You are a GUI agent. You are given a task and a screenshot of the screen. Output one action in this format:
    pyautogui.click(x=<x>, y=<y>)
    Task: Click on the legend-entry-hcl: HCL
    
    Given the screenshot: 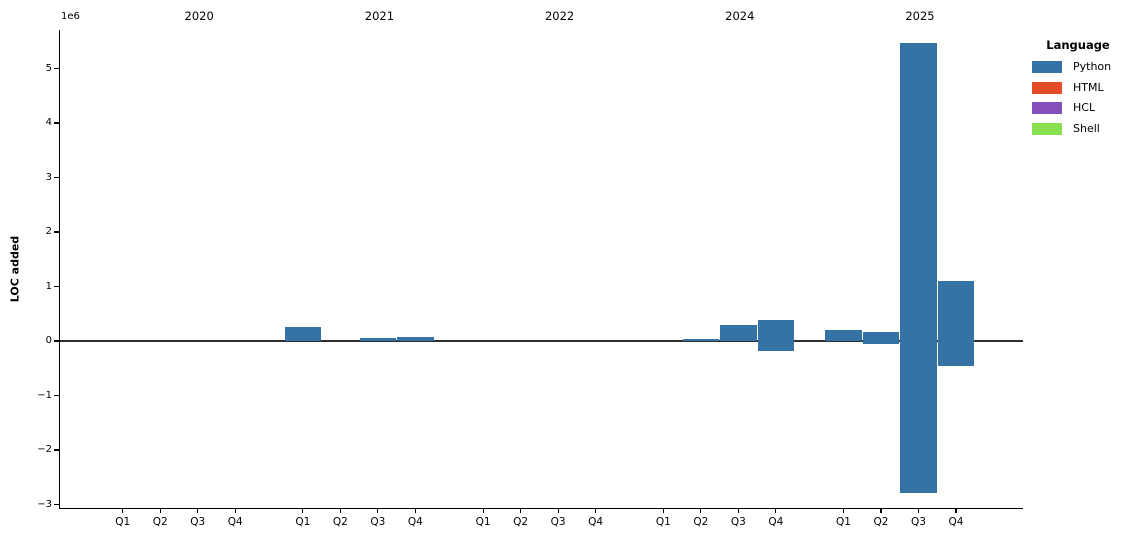 What is the action you would take?
    pyautogui.click(x=1078, y=108)
    